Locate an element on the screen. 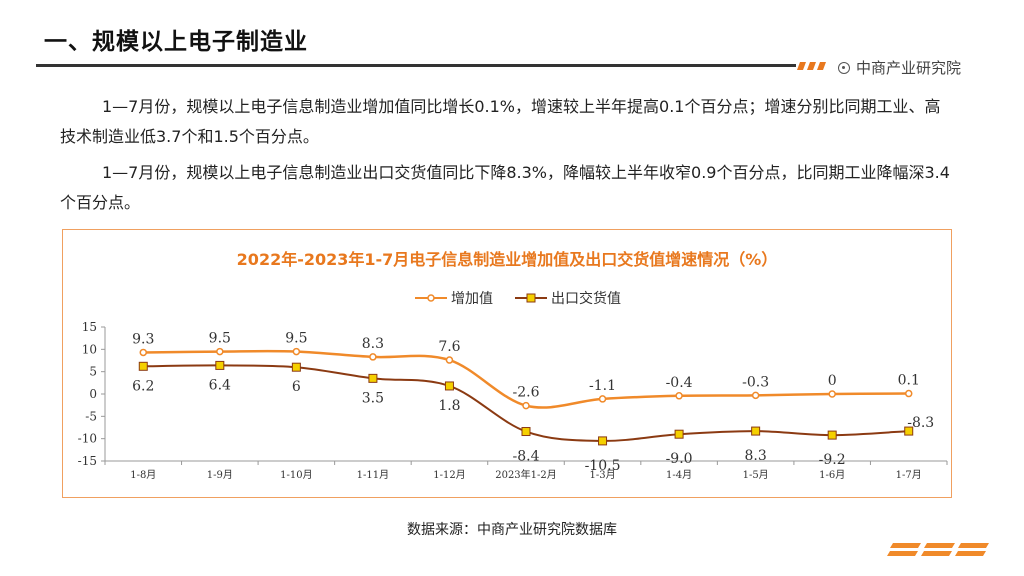 This screenshot has width=1024, height=576. chart-title: 2022年-2023年1-7月电子信息制造业增加值及出口交货值增速情况（%） is located at coordinates (507, 259).